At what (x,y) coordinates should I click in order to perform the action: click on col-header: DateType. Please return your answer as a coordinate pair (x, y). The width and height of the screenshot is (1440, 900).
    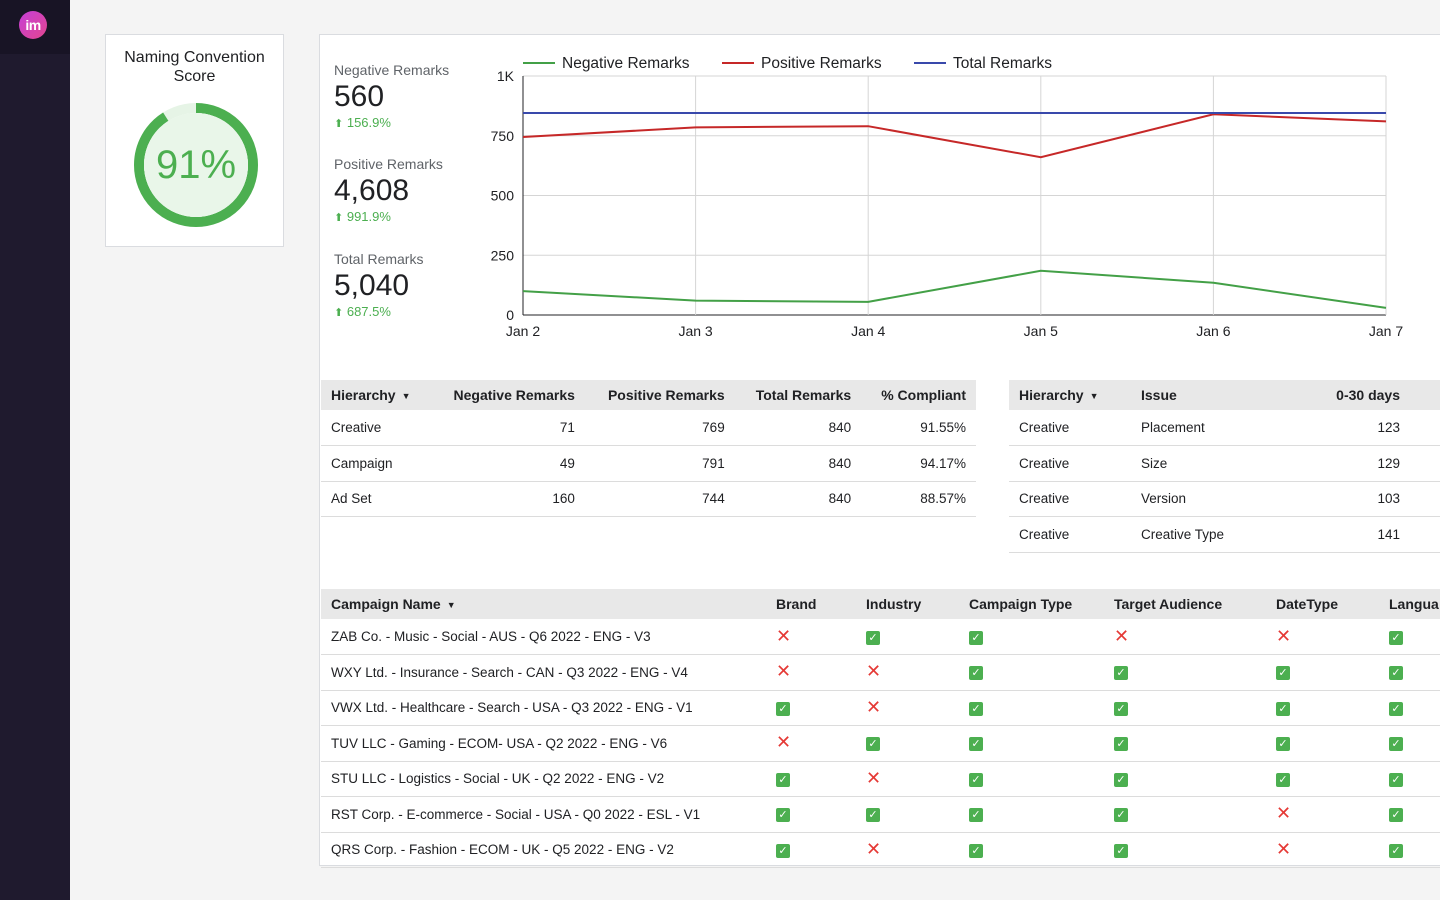
    Looking at the image, I should click on (1322, 604).